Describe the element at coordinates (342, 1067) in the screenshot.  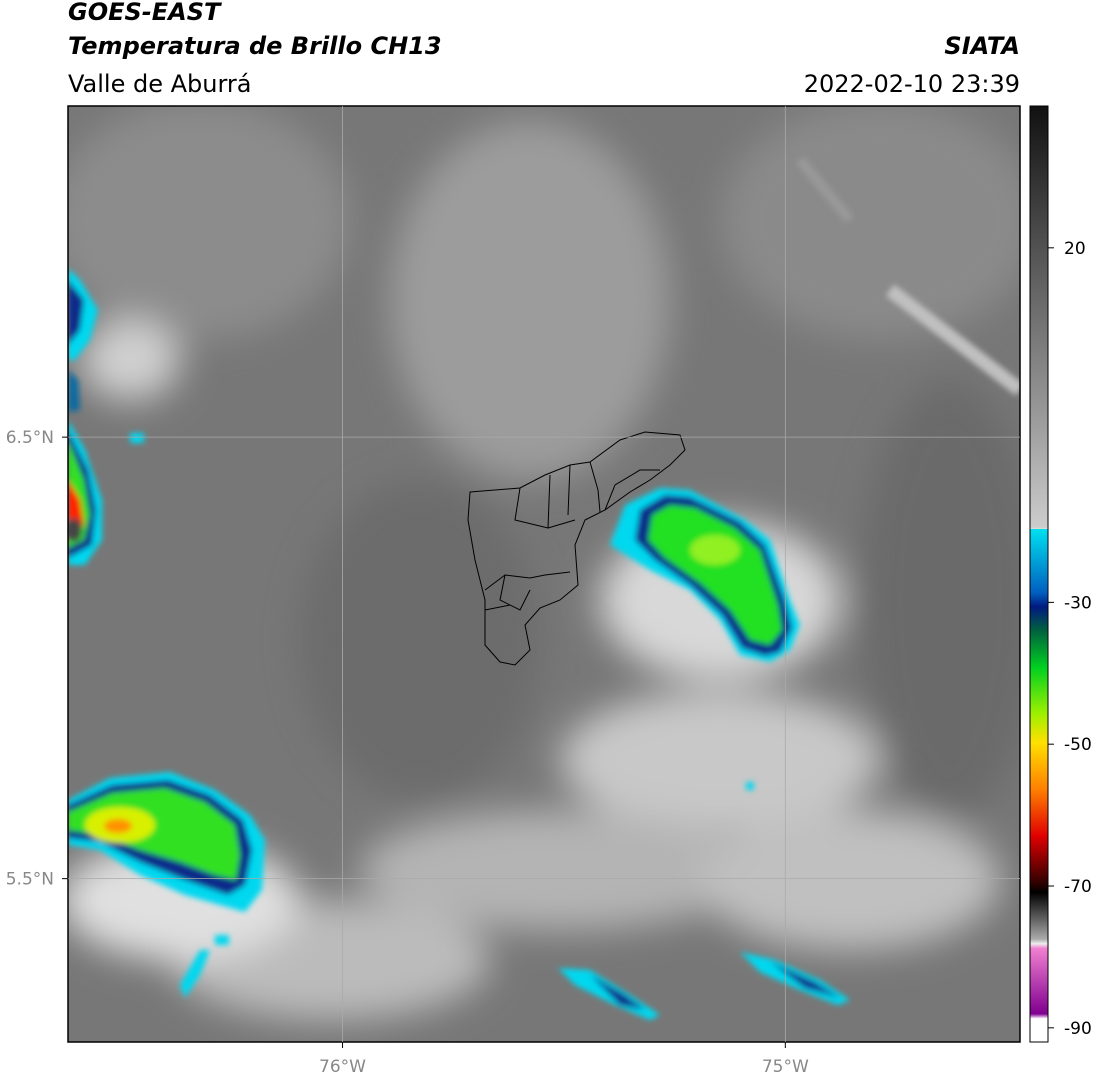
I see `x-tick-label: 76°W` at that location.